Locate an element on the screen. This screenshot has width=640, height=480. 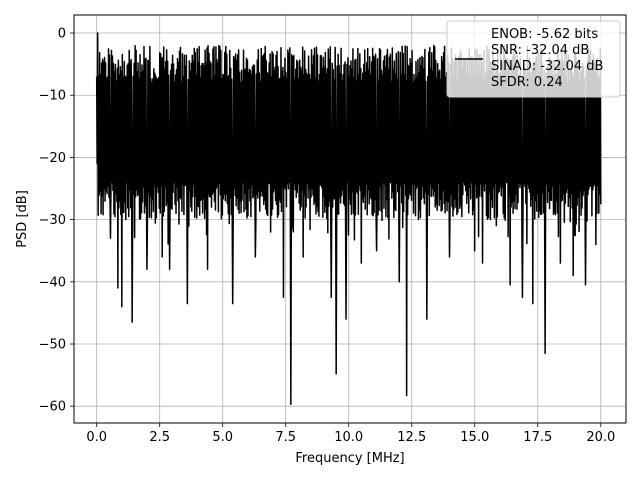
y-tick-label: −60 is located at coordinates (52, 407).